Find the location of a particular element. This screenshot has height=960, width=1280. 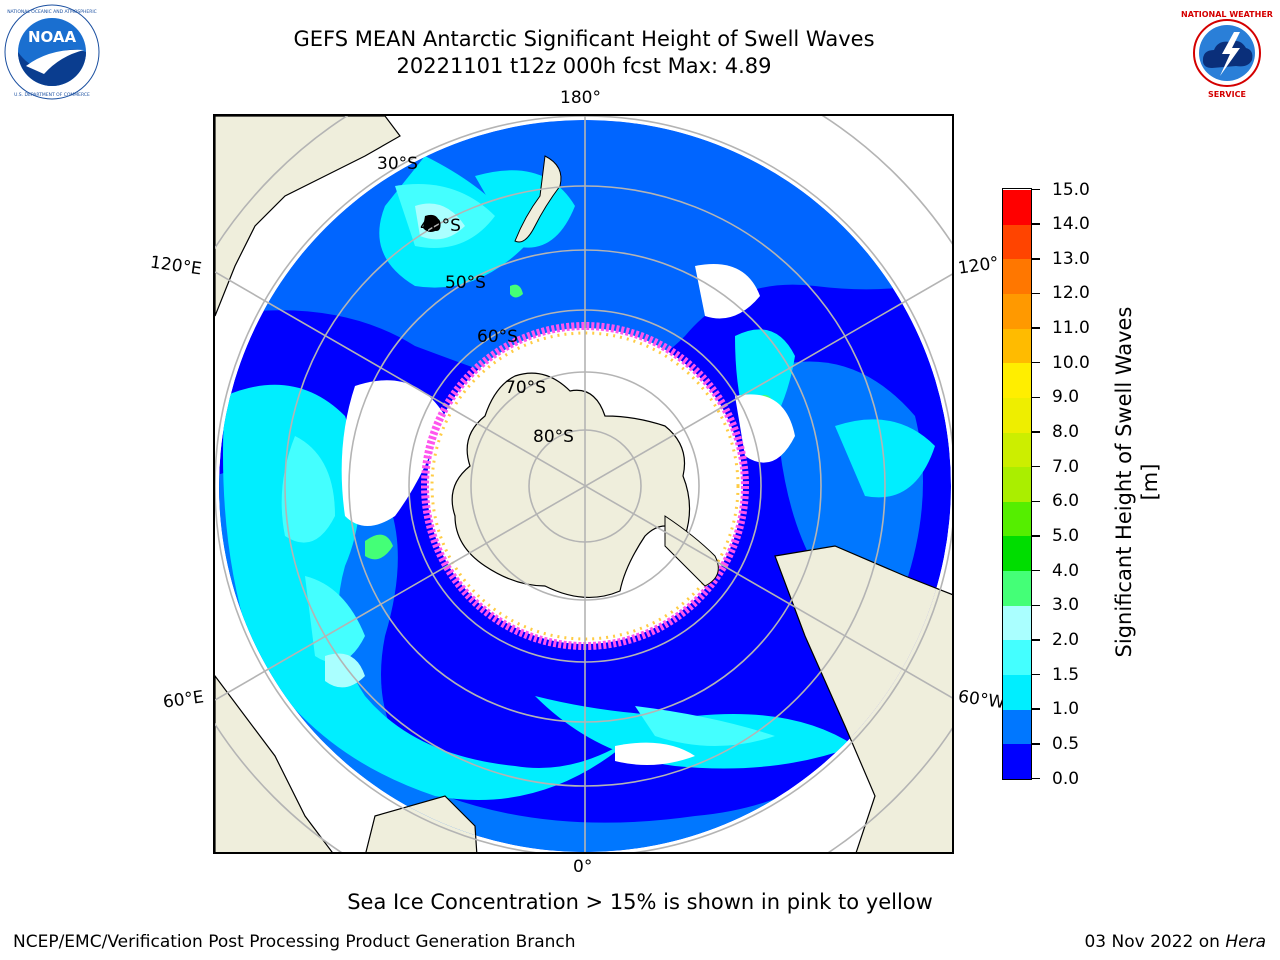

lon-label-120e: 120°E is located at coordinates (175, 266).